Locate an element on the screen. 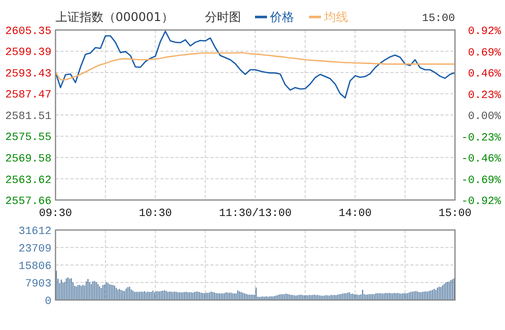 This screenshot has width=505, height=330. y-tick-label: 2563.62 is located at coordinates (28, 180).